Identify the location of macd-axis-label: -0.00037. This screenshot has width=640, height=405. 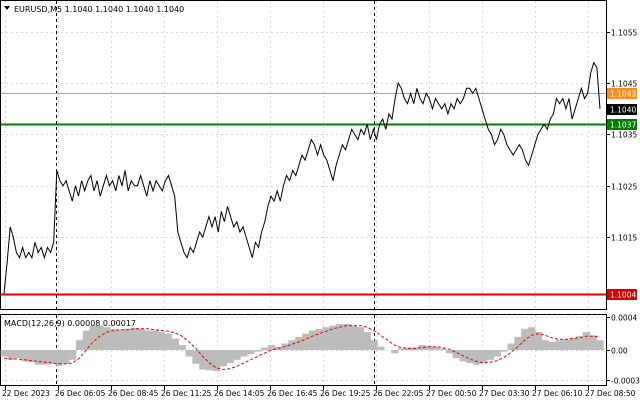
(625, 381).